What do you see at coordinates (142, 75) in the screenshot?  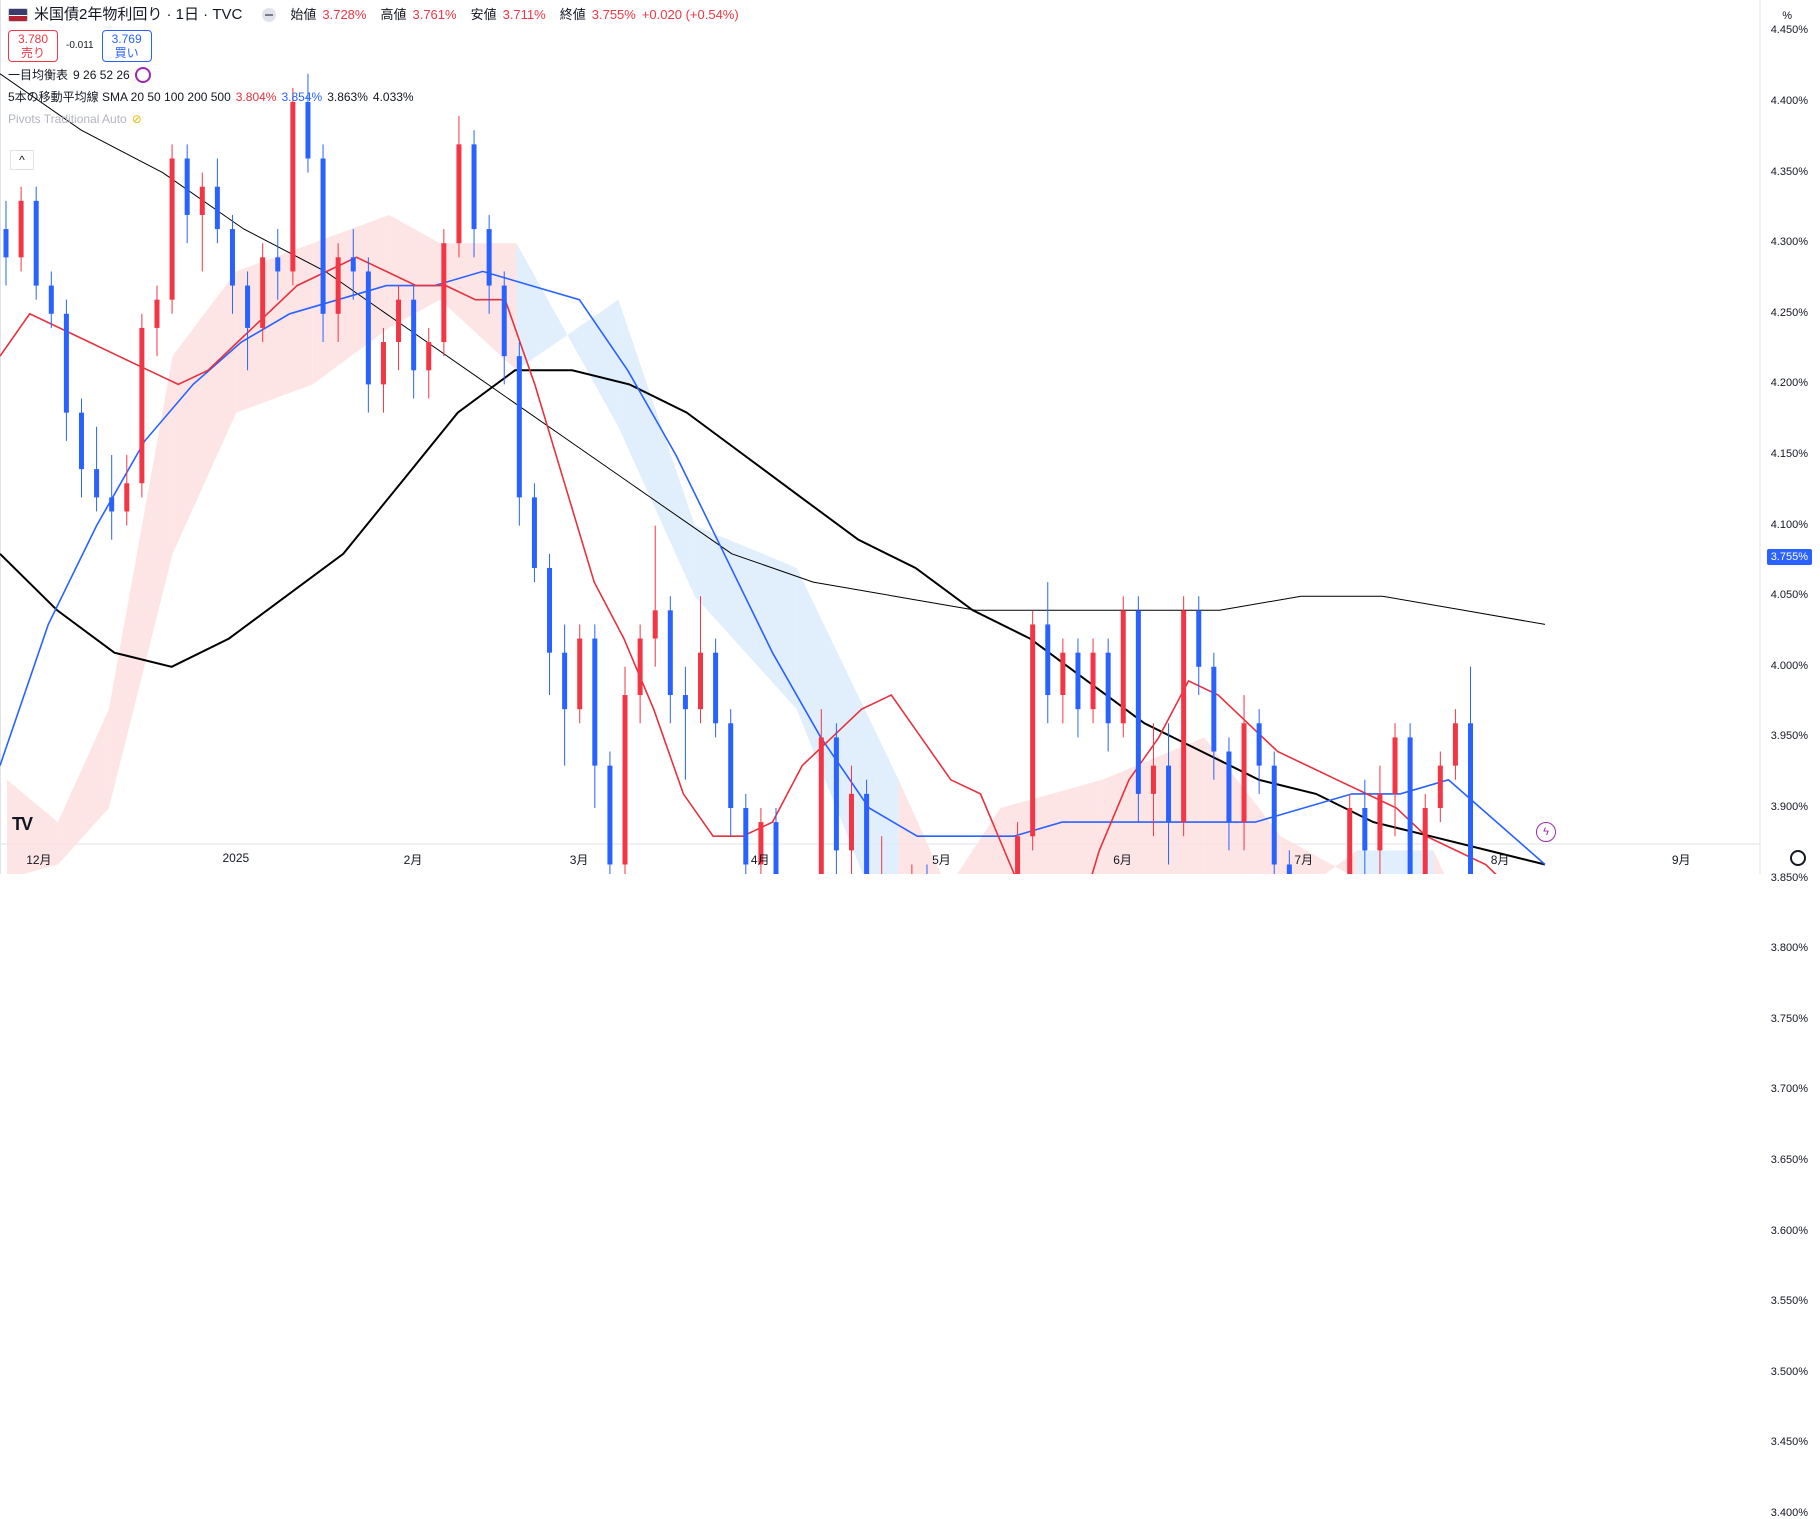 I see `refresh-icon` at bounding box center [142, 75].